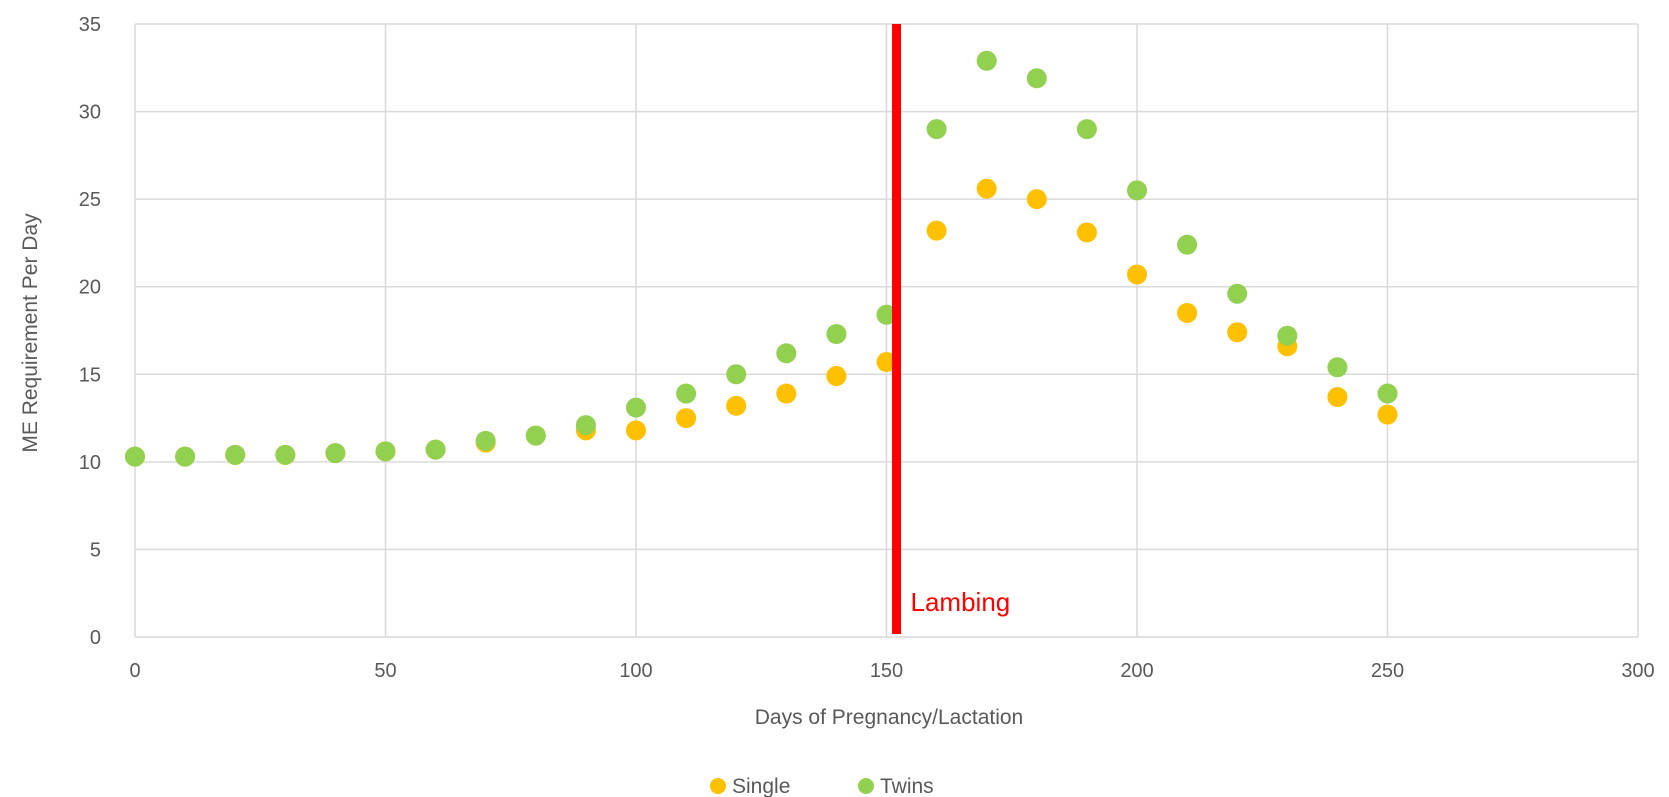 This screenshot has width=1669, height=797. What do you see at coordinates (90, 25) in the screenshot?
I see `y-tick-label: 35` at bounding box center [90, 25].